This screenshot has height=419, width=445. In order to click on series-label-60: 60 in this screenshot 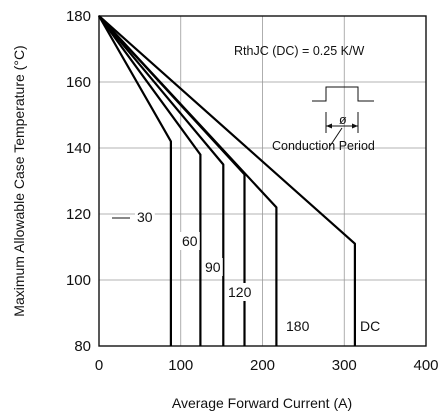, I will do `click(190, 241)`.